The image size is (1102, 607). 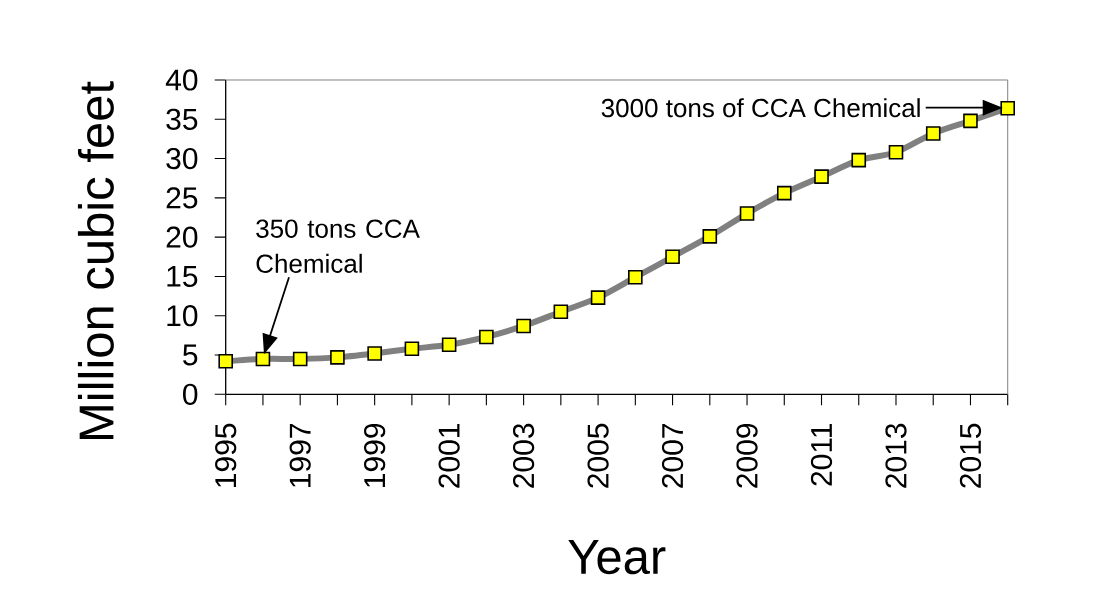 I want to click on y-tick-label: 5, so click(x=190, y=355).